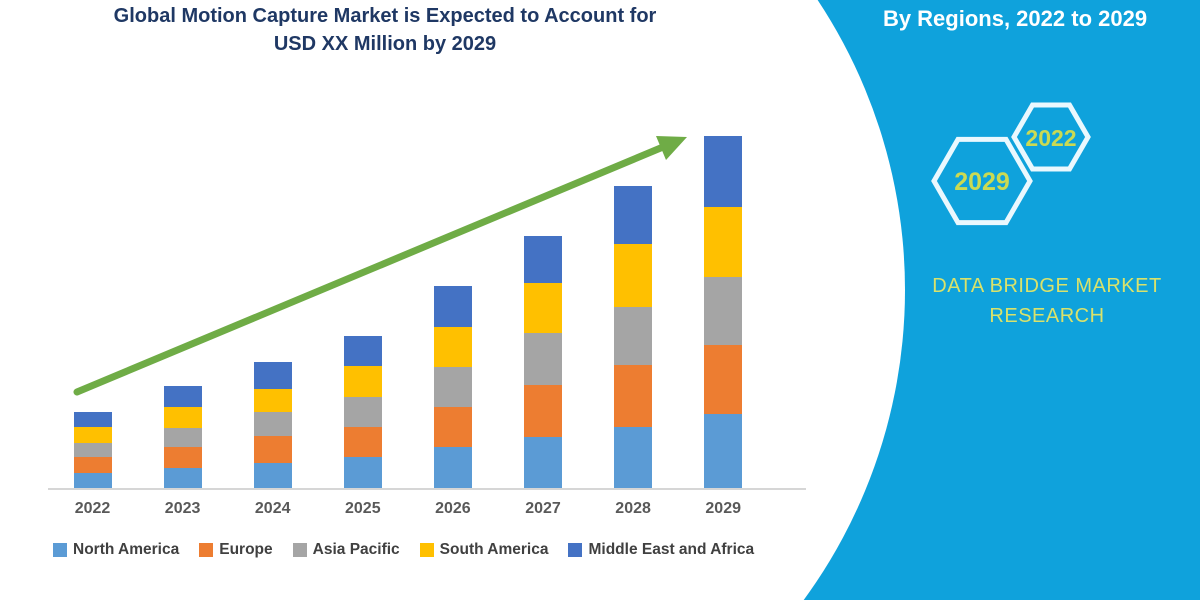 The width and height of the screenshot is (1200, 600). I want to click on bar-segment-middle-east-and-africa-2028, so click(633, 215).